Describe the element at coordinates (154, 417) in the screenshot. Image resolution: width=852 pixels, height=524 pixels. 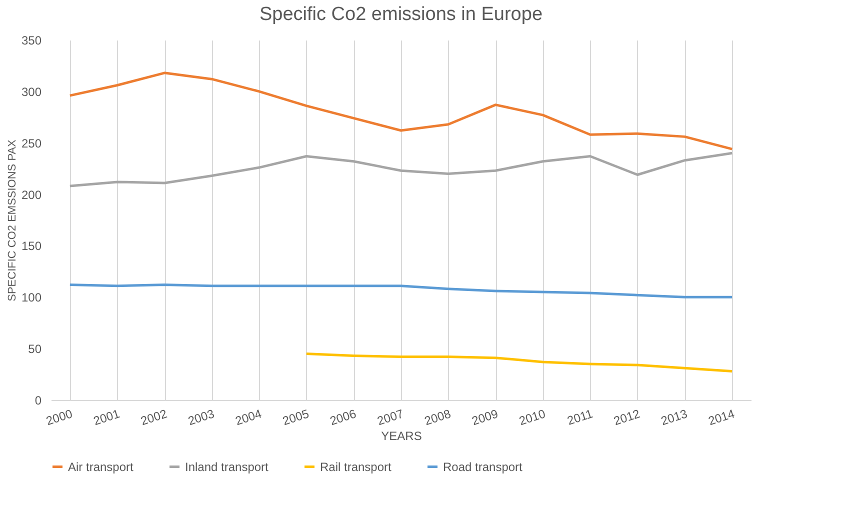
I see `x-tick-label: 2002` at that location.